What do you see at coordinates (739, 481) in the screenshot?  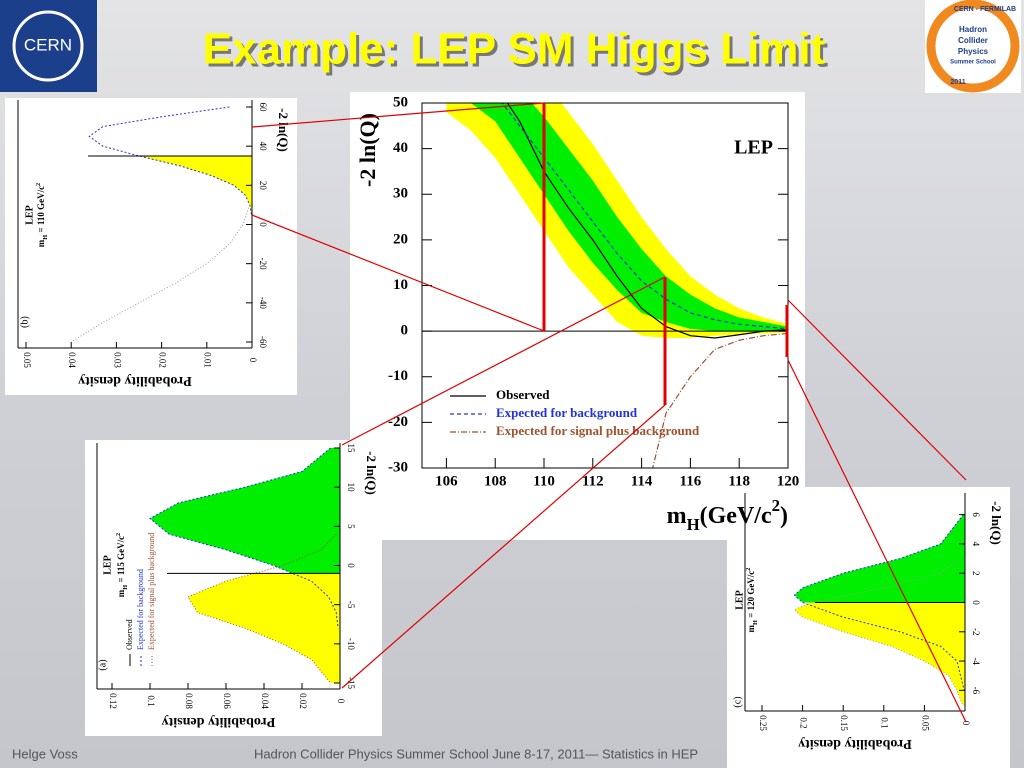 I see `x-tick-label: 118` at bounding box center [739, 481].